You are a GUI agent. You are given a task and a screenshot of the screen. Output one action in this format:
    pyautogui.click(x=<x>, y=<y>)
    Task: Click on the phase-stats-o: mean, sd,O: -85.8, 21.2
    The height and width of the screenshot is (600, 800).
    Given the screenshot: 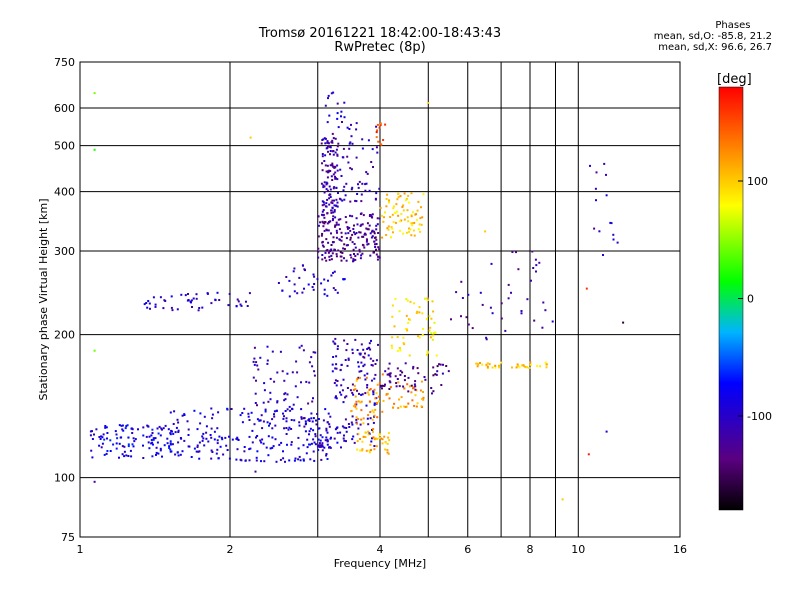 What is the action you would take?
    pyautogui.click(x=712, y=36)
    